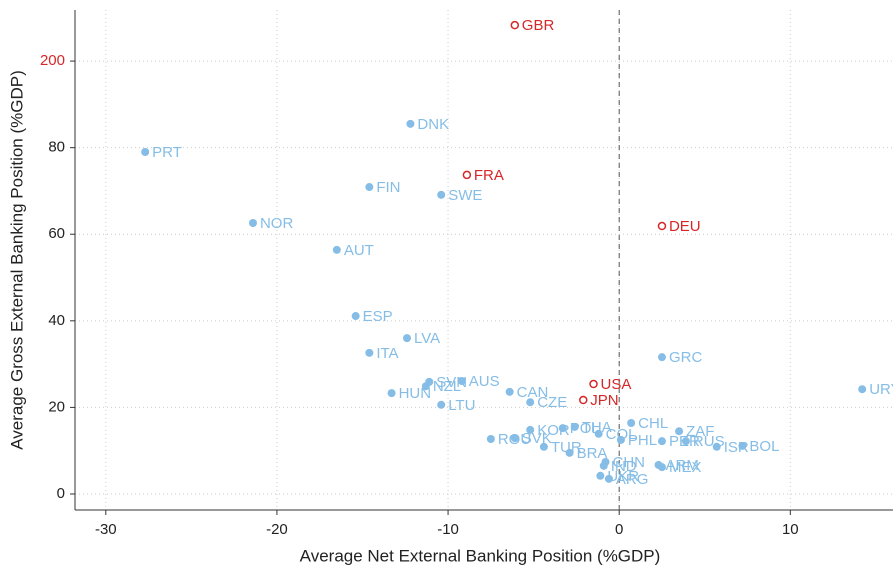 Image resolution: width=893 pixels, height=570 pixels. What do you see at coordinates (448, 529) in the screenshot?
I see `x-tick-label: -10` at bounding box center [448, 529].